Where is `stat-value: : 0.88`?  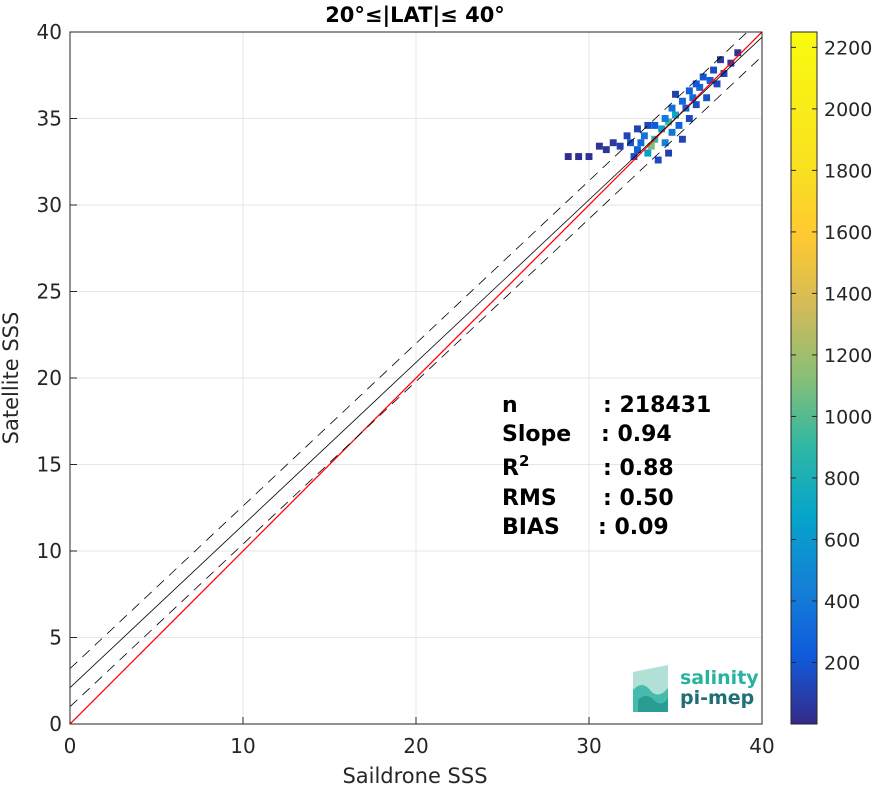 stat-value: : 0.88 is located at coordinates (638, 468).